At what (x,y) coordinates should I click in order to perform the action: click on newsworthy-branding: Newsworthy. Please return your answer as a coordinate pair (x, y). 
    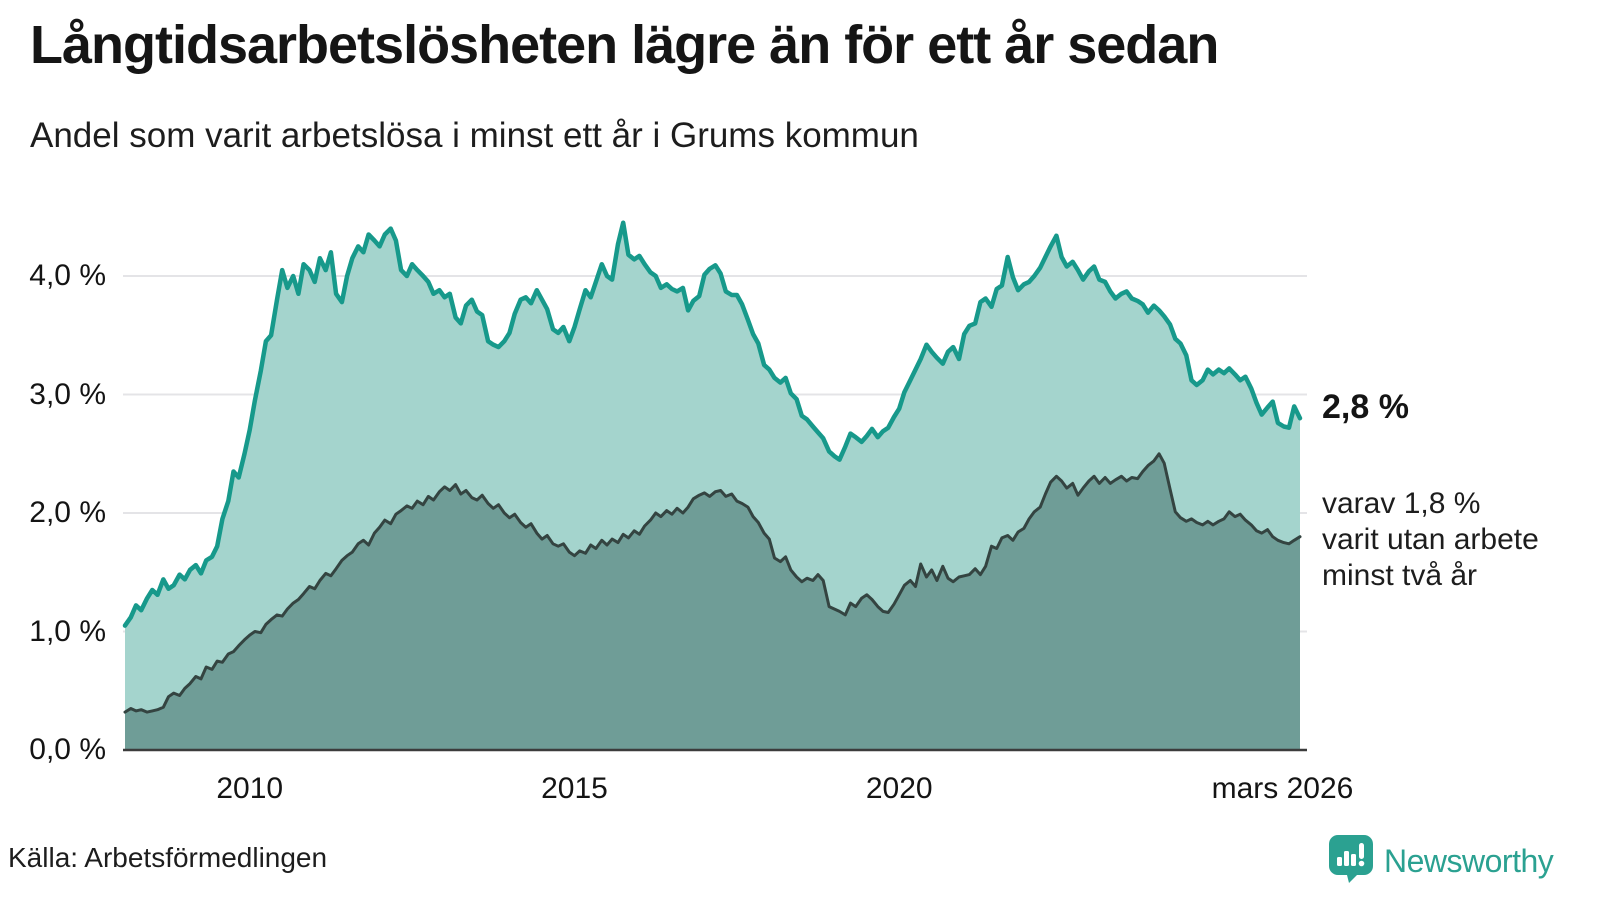
    Looking at the image, I should click on (1441, 861).